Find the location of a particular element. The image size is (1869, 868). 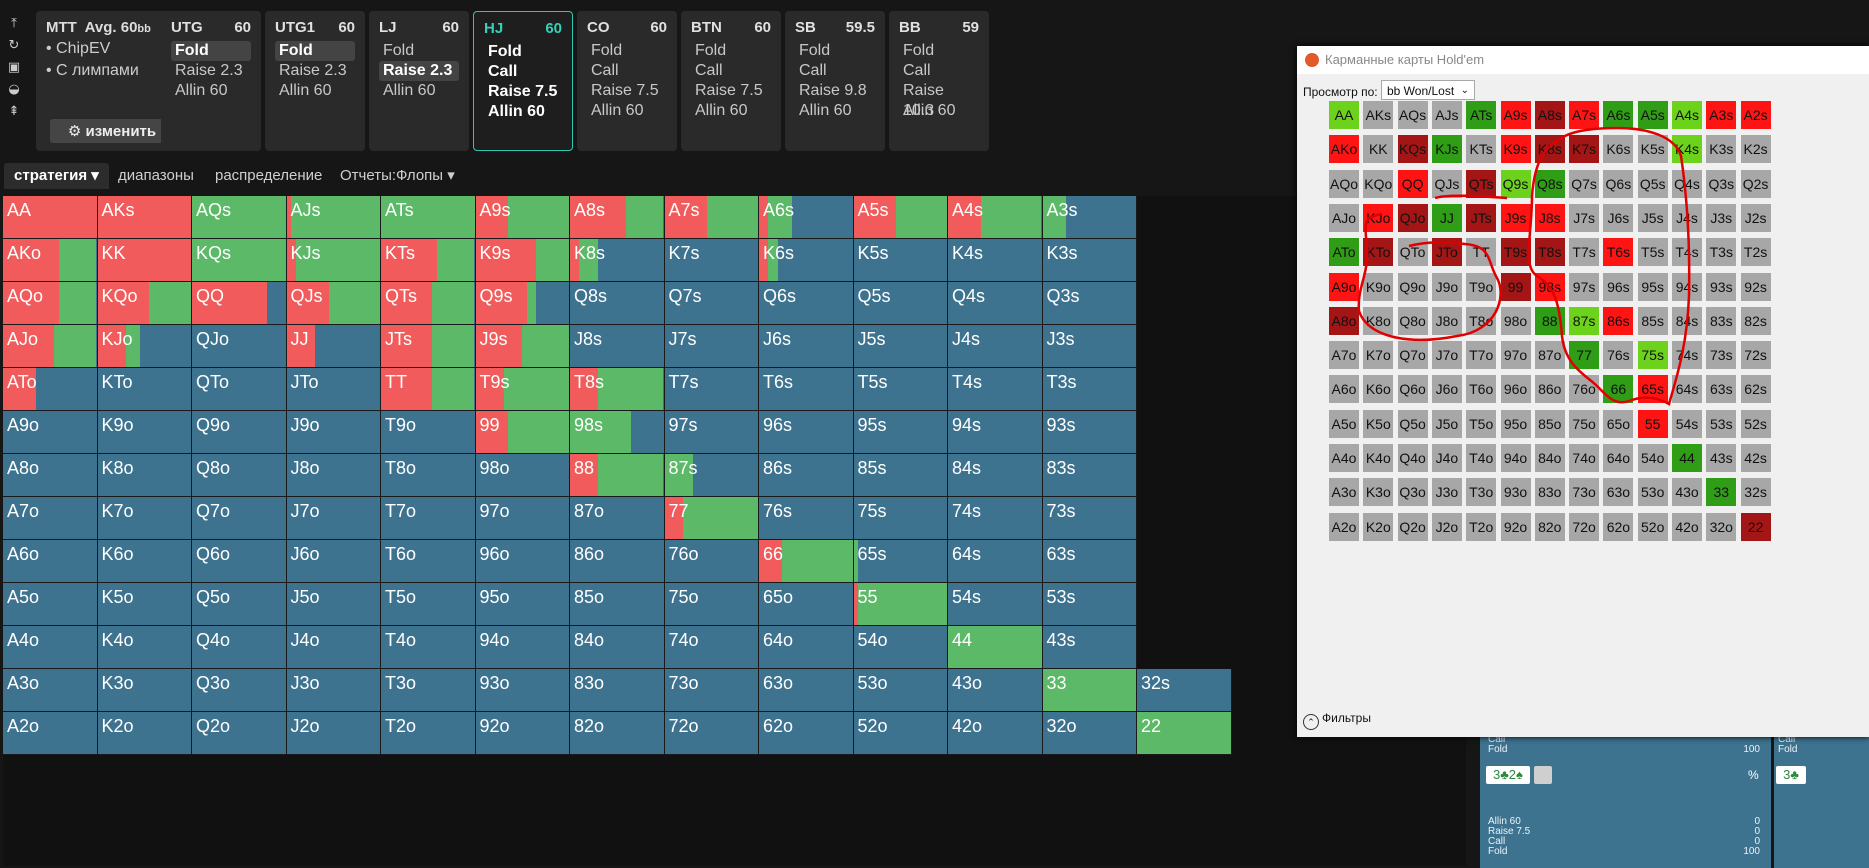

hand-cell: AQs is located at coordinates (239, 217).